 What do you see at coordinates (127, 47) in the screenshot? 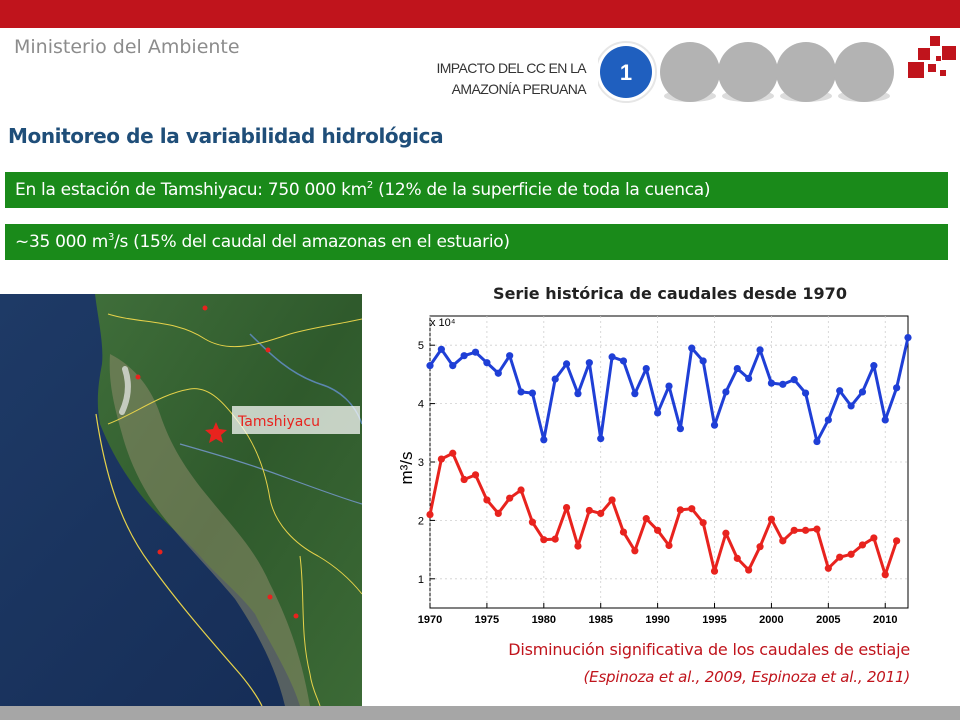
I see `ministry-name: Ministerio del Ambiente` at bounding box center [127, 47].